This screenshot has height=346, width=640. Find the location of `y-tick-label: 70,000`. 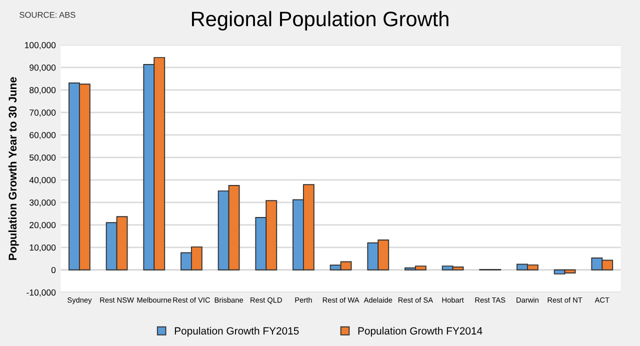

y-tick-label: 70,000 is located at coordinates (43, 113).